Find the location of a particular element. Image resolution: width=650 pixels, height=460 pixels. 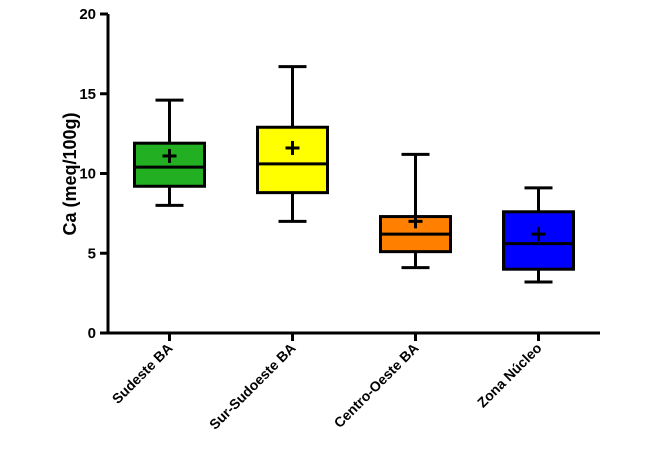

y-tick-label: 10 is located at coordinates (87, 174).